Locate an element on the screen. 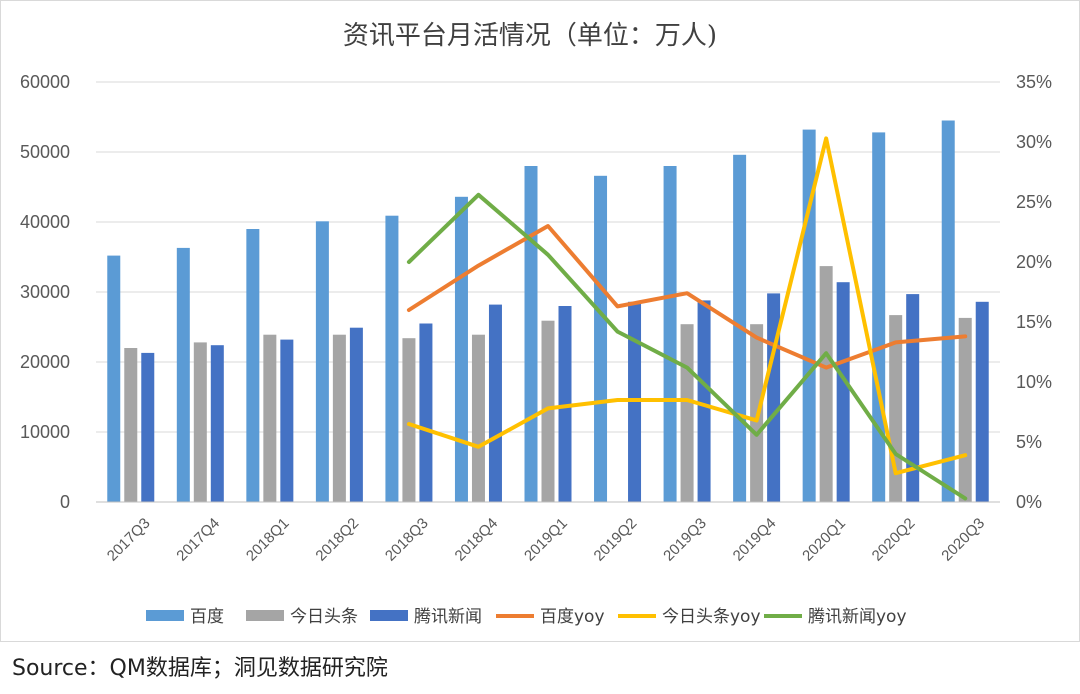 The height and width of the screenshot is (694, 1080). x-tick-label: 2019Q1 is located at coordinates (546, 540).